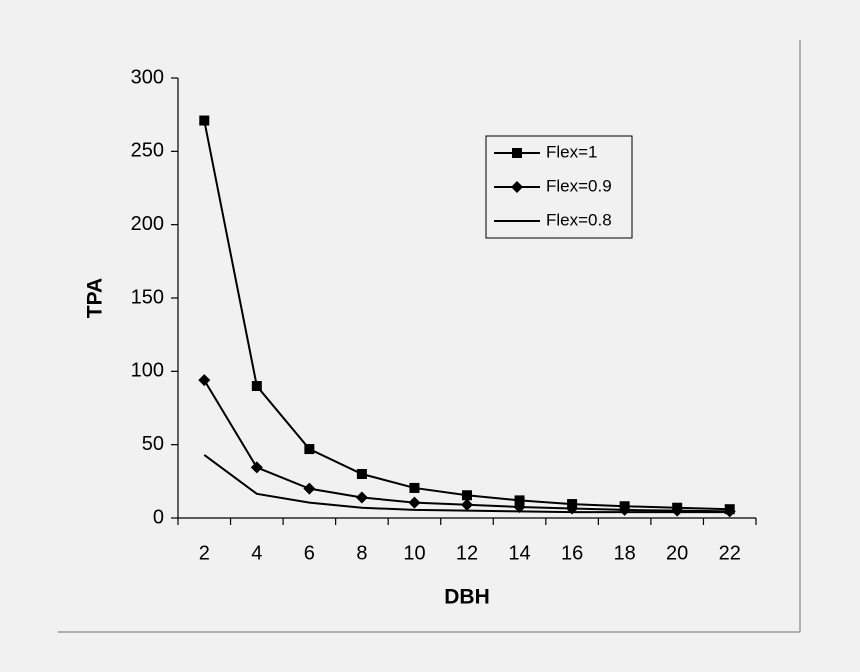  I want to click on series-line, so click(466, 484).